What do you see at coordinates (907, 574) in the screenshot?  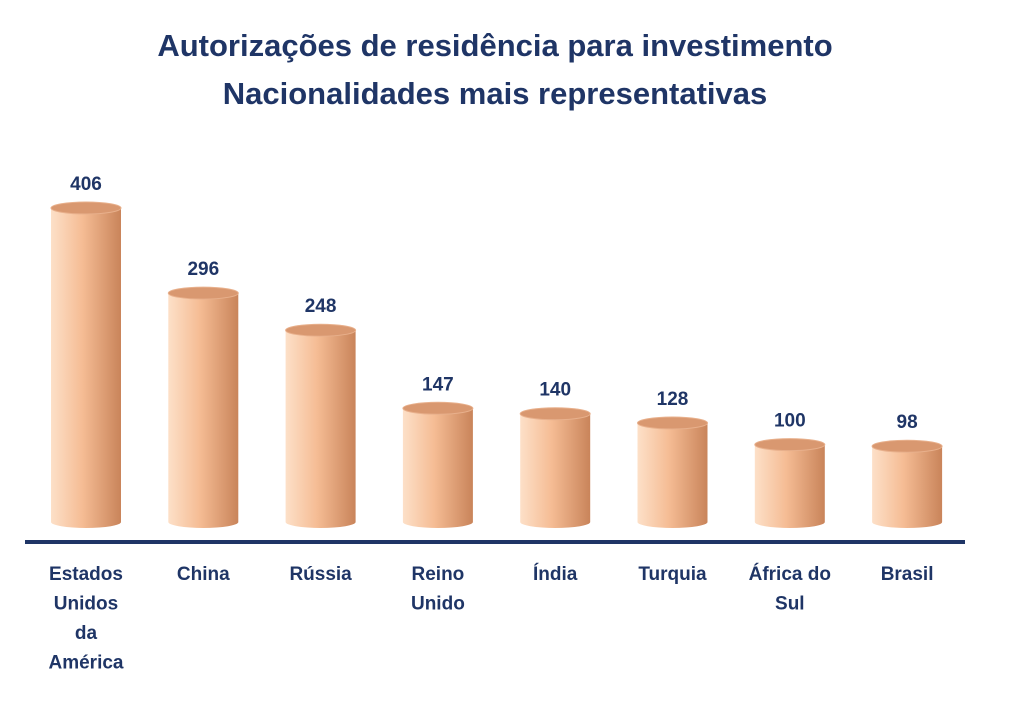 I see `x-tick-label-7-0: Brasil` at bounding box center [907, 574].